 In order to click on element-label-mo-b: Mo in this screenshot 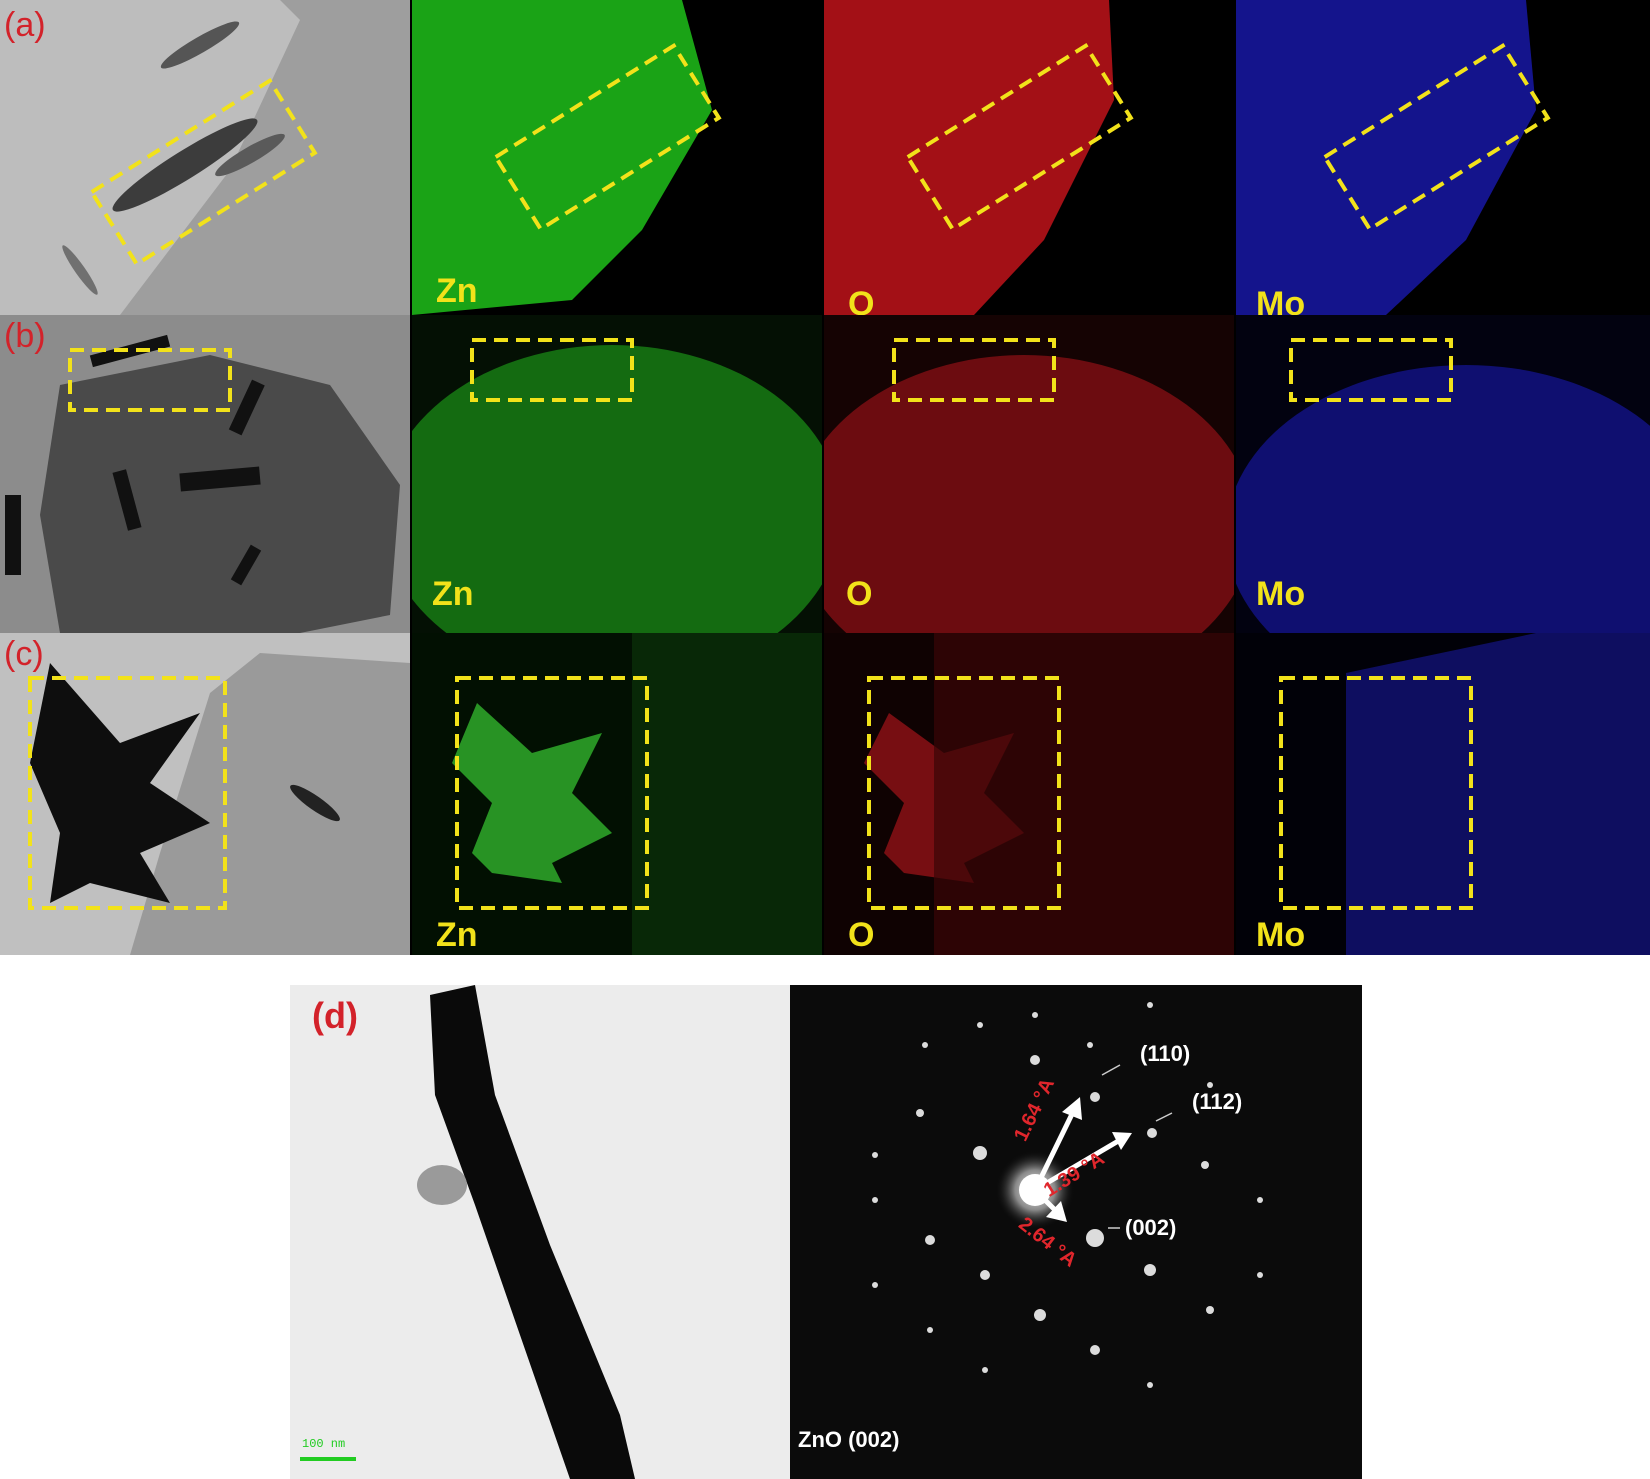, I will do `click(1281, 594)`.